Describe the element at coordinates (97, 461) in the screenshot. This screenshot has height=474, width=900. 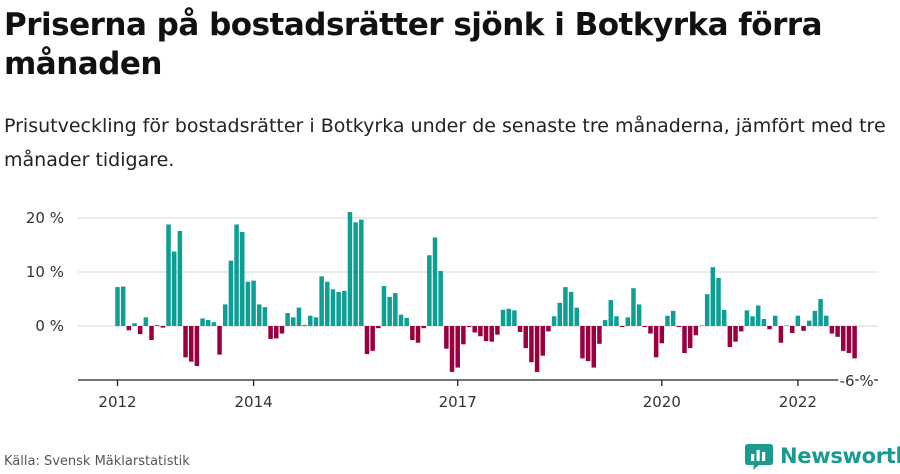
I see `source-note: Källa: Svensk Mäklarstatistik` at that location.